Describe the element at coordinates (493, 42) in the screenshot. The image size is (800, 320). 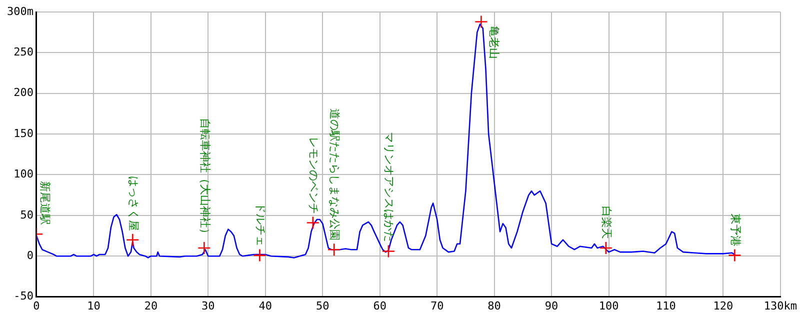
I see `annotation: 亀老山` at that location.